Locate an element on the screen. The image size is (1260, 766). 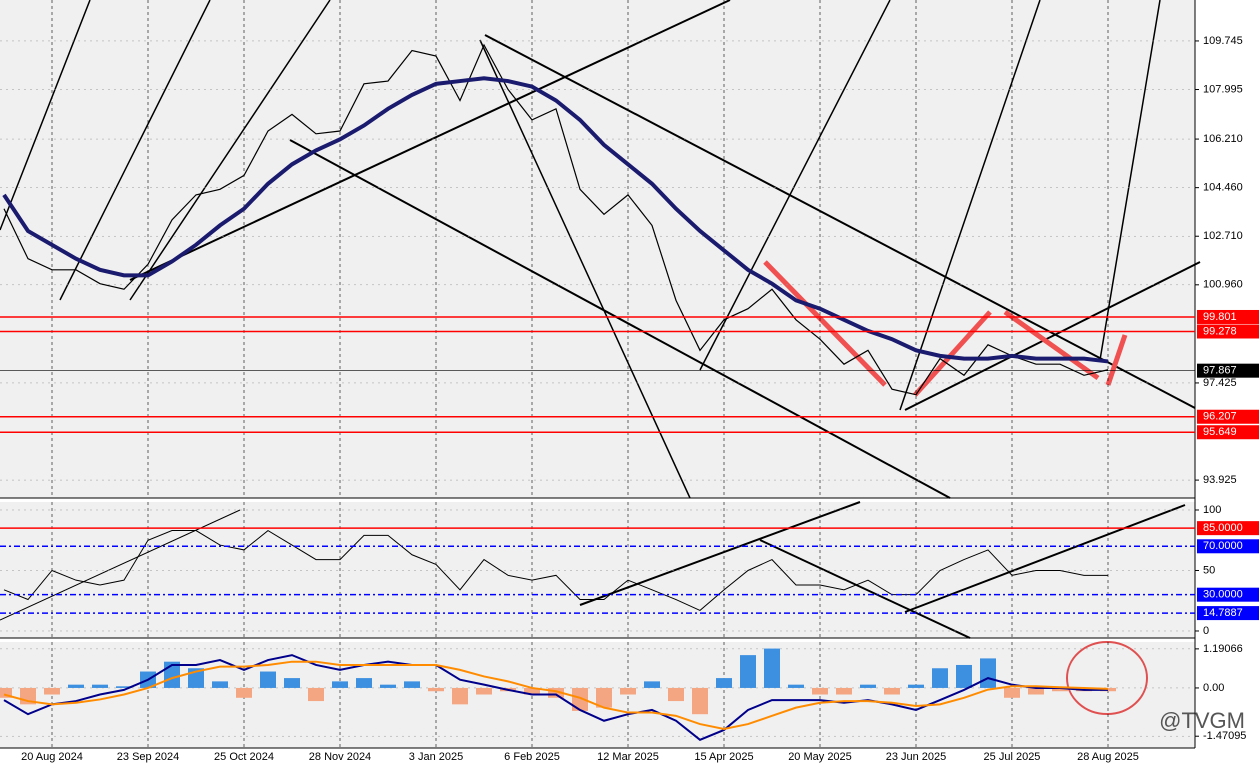
level-label: 99.278 is located at coordinates (1220, 331).